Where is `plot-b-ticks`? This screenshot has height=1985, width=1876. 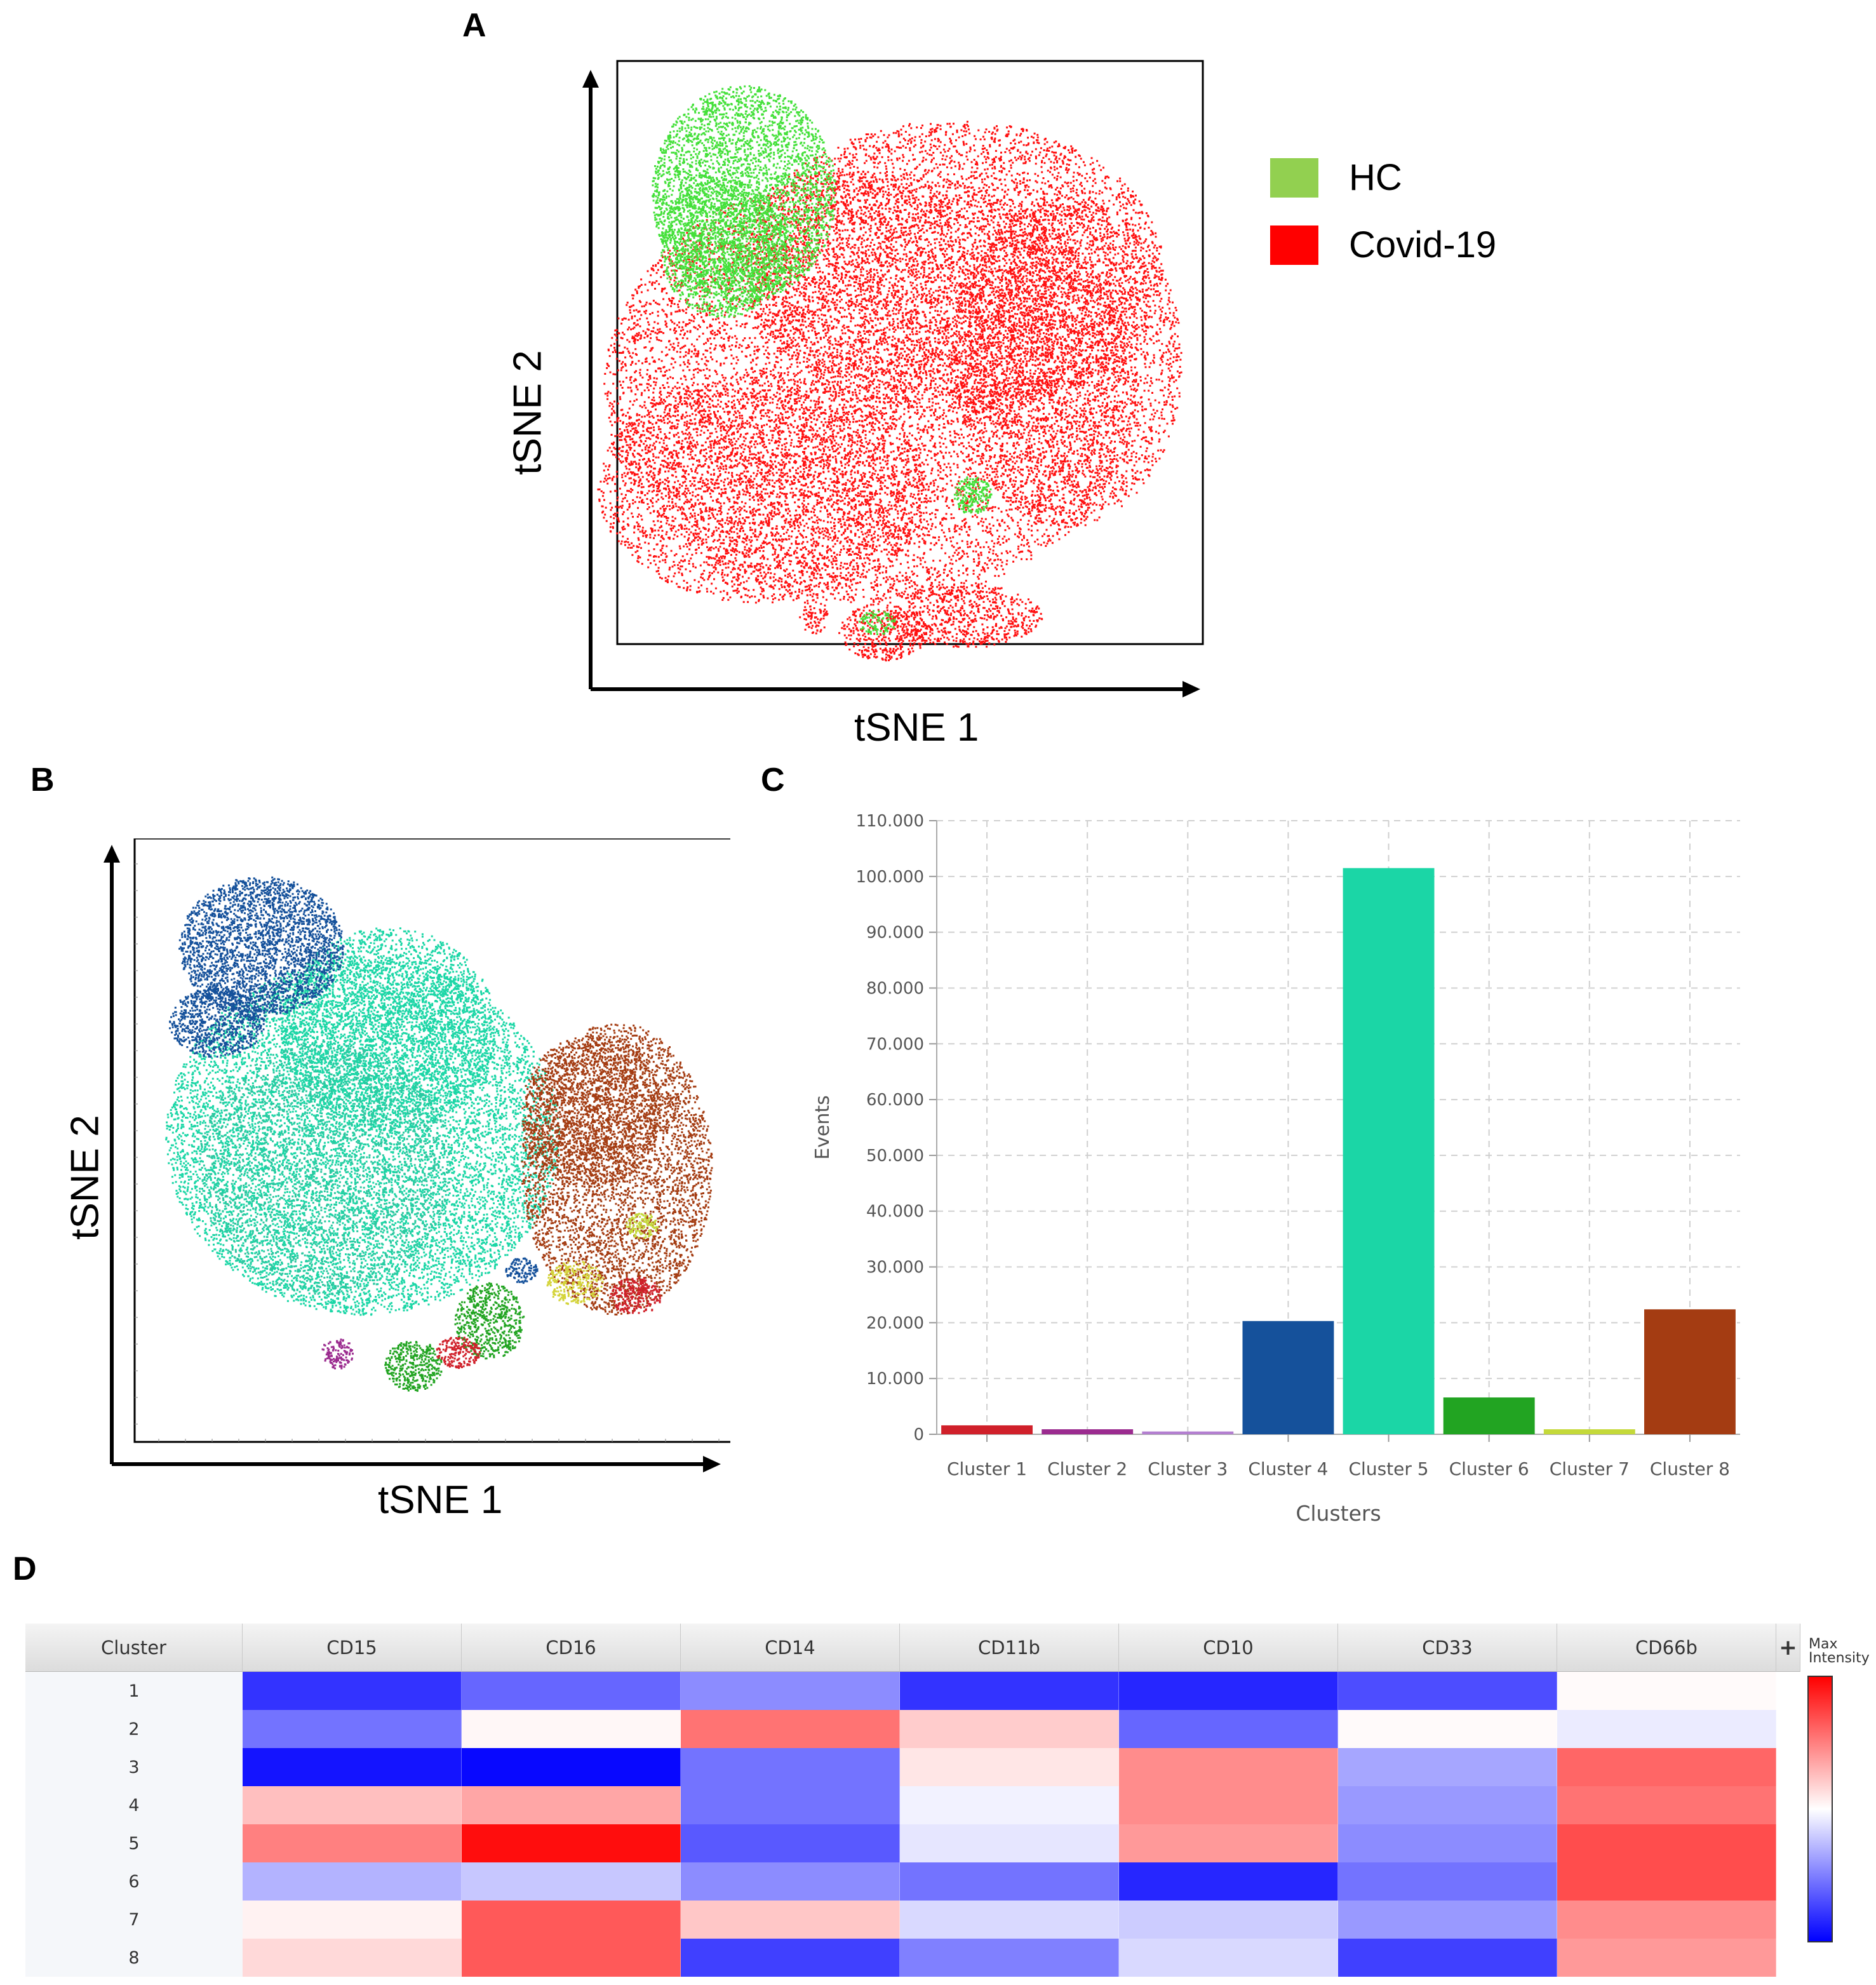
plot-b-ticks is located at coordinates (427, 1152).